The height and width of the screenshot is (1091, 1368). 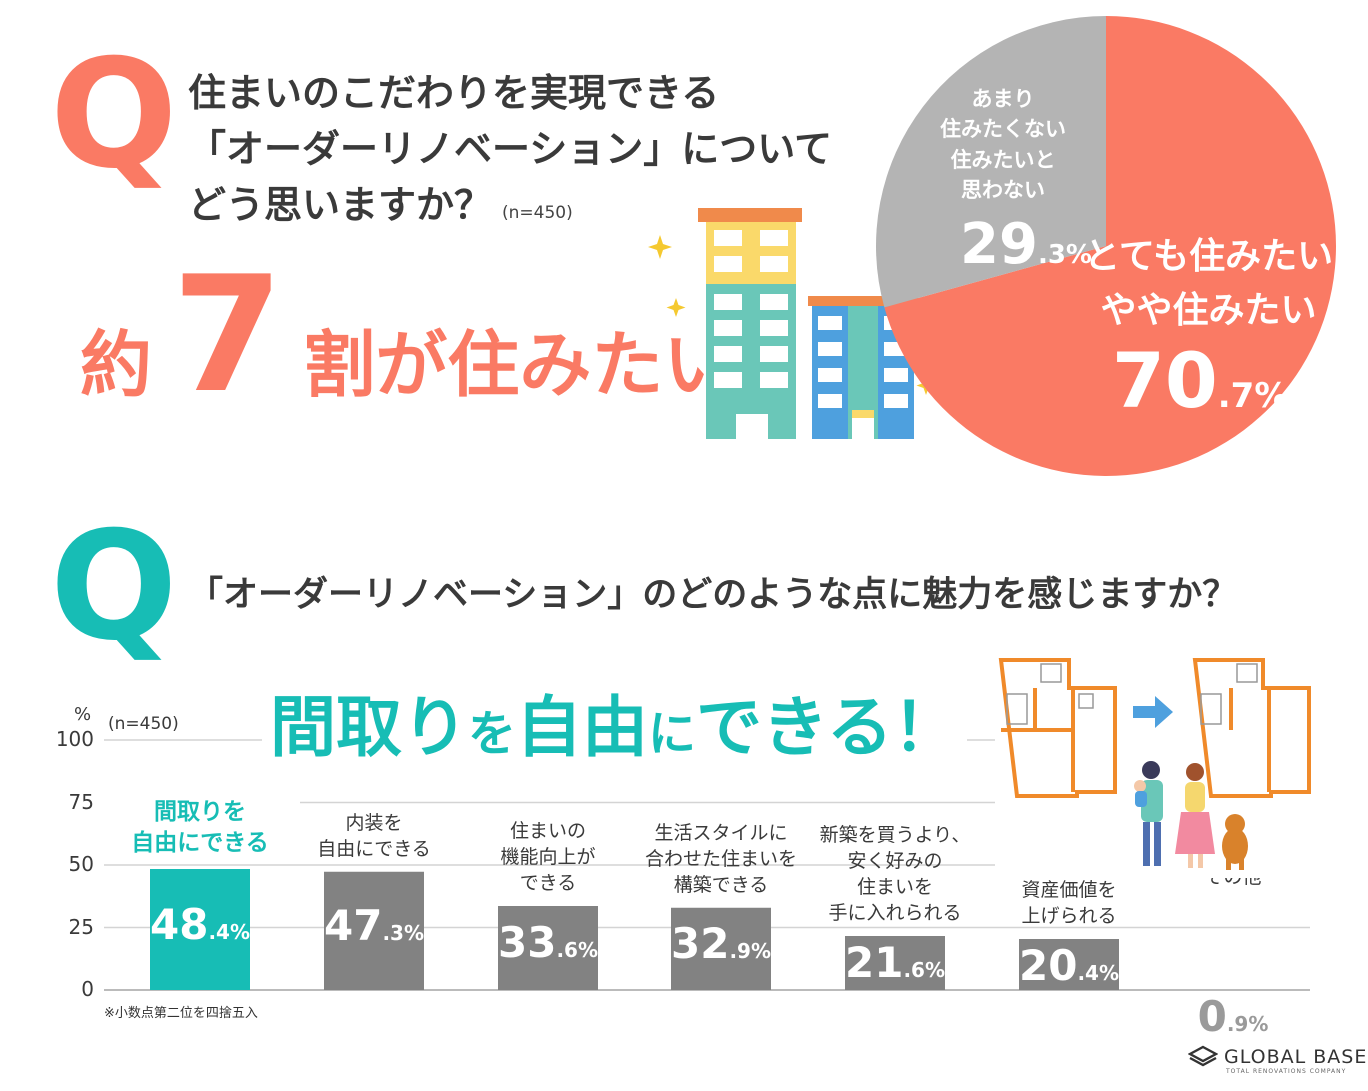 I want to click on pie-value-coral-frac: .7%, so click(x=1253, y=396).